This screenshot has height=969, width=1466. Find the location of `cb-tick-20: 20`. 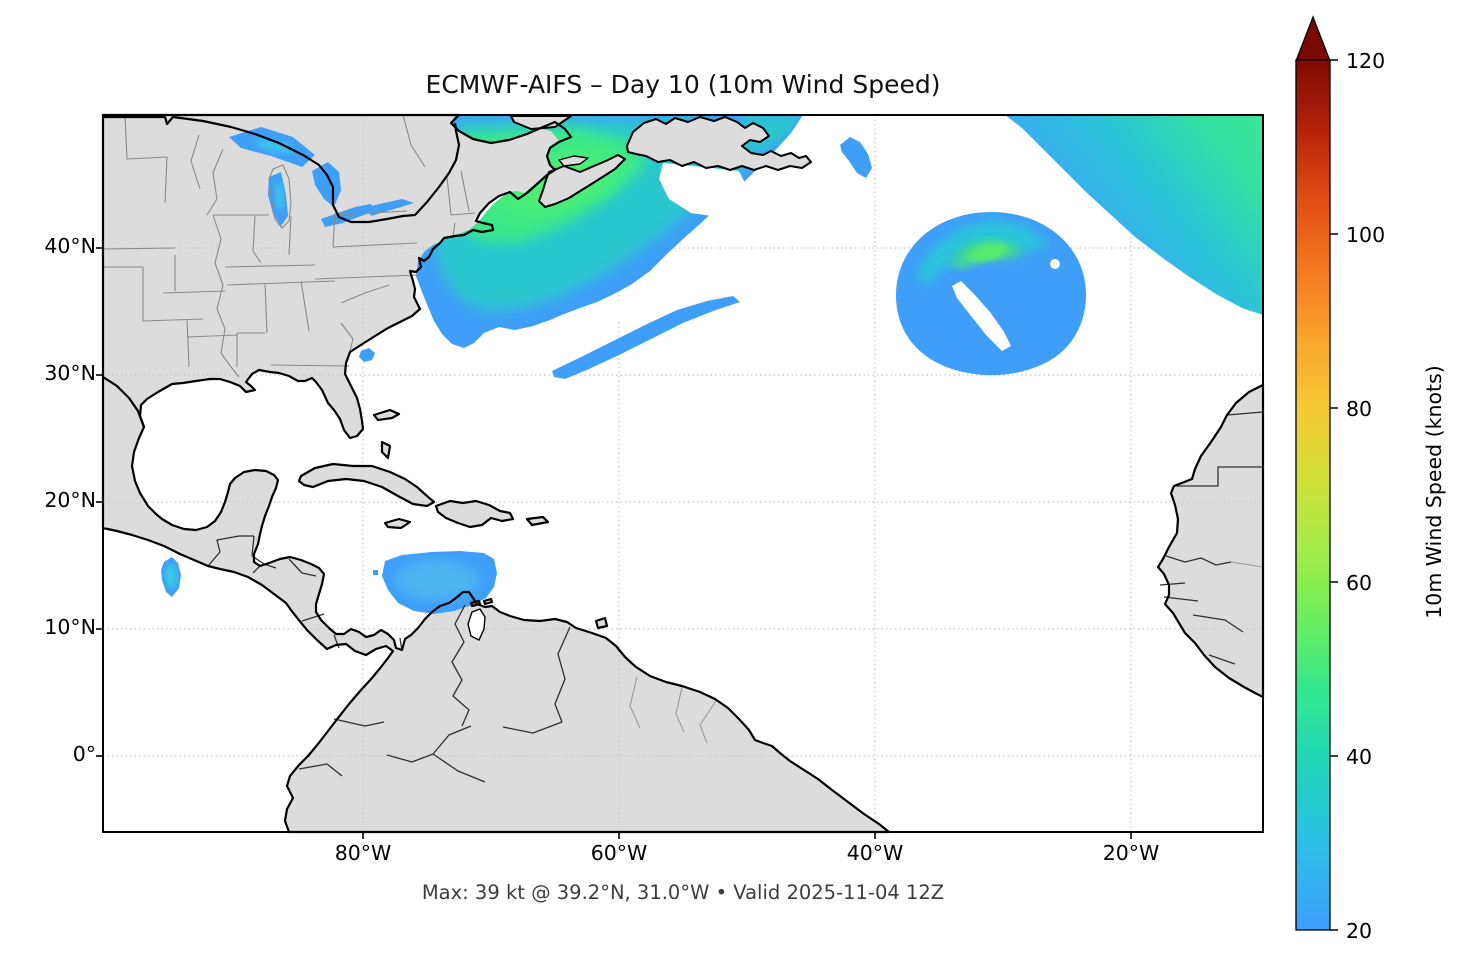

cb-tick-20: 20 is located at coordinates (1359, 931).